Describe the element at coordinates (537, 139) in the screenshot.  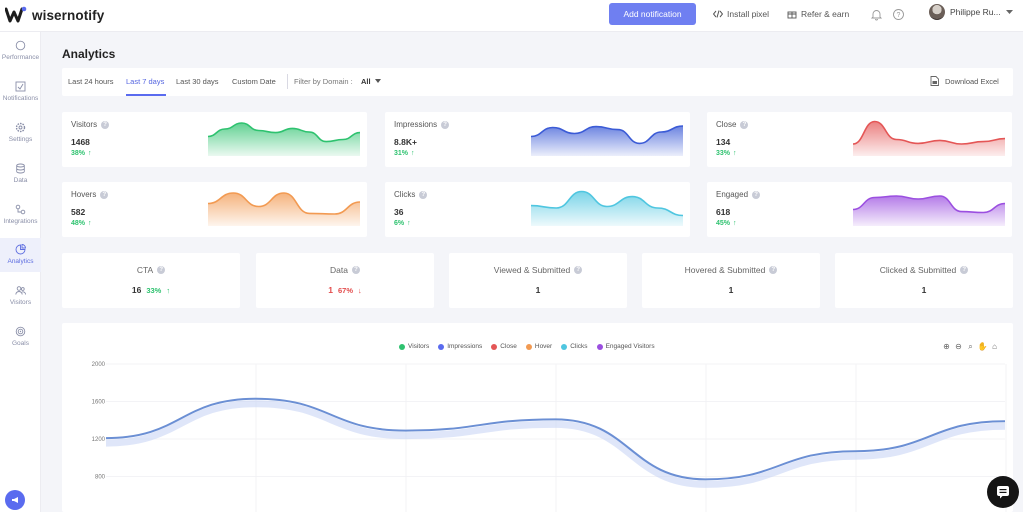
I see `stat-card-impressions: Impressions? 8.8K+ 31% ↑` at that location.